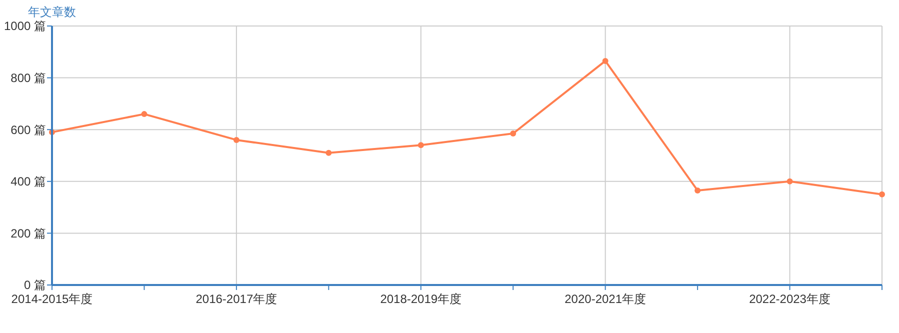 The height and width of the screenshot is (333, 899). I want to click on x-tick-label: 2020-2021年度, so click(605, 299).